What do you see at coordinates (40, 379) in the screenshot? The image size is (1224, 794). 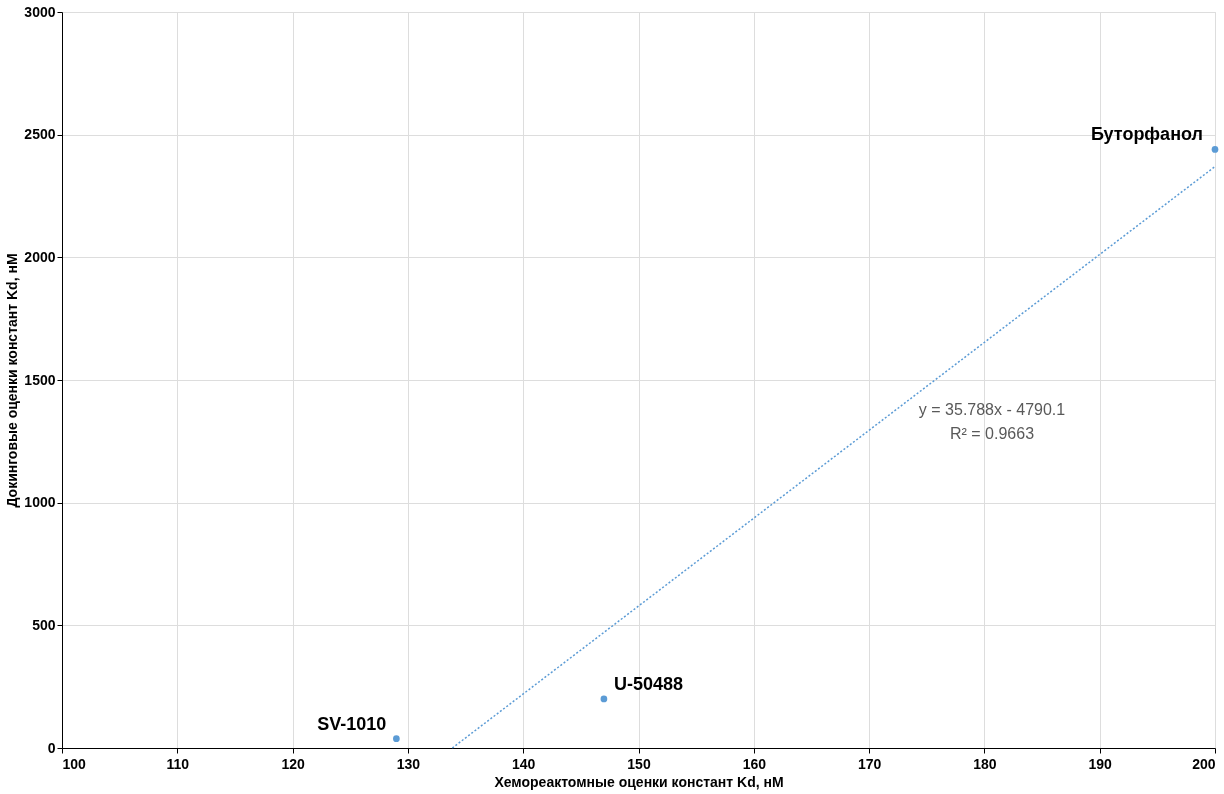 I see `y-tick-label: 1500` at bounding box center [40, 379].